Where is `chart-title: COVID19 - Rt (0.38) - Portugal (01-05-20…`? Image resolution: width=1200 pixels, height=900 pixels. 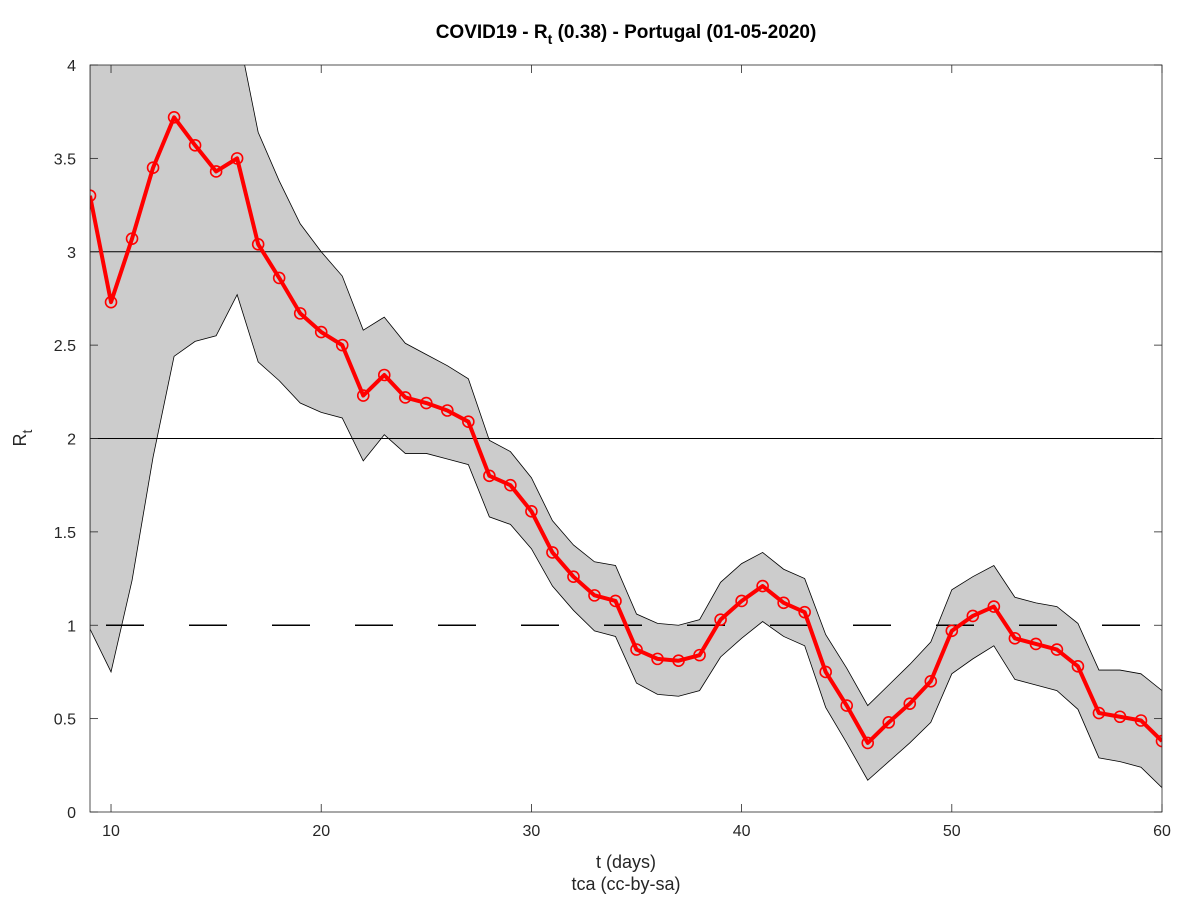 chart-title: COVID19 - Rt (0.38) - Portugal (01-05-20… is located at coordinates (626, 34).